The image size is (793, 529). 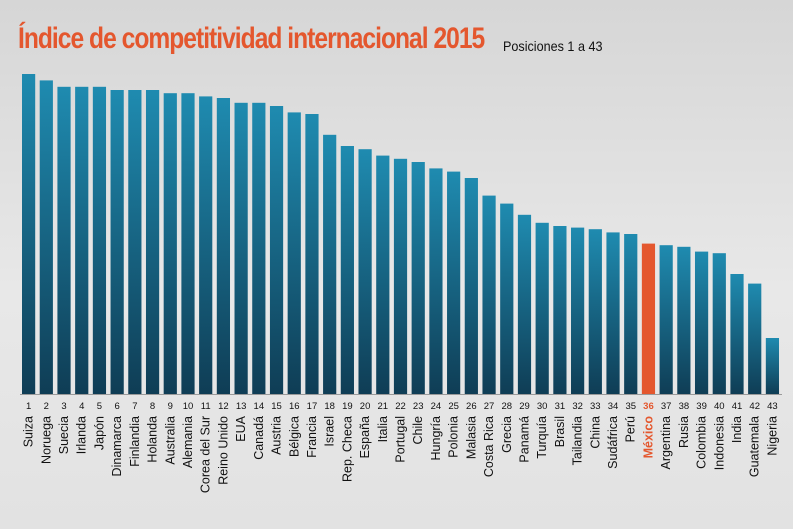 I want to click on position-label: 8, so click(x=152, y=406).